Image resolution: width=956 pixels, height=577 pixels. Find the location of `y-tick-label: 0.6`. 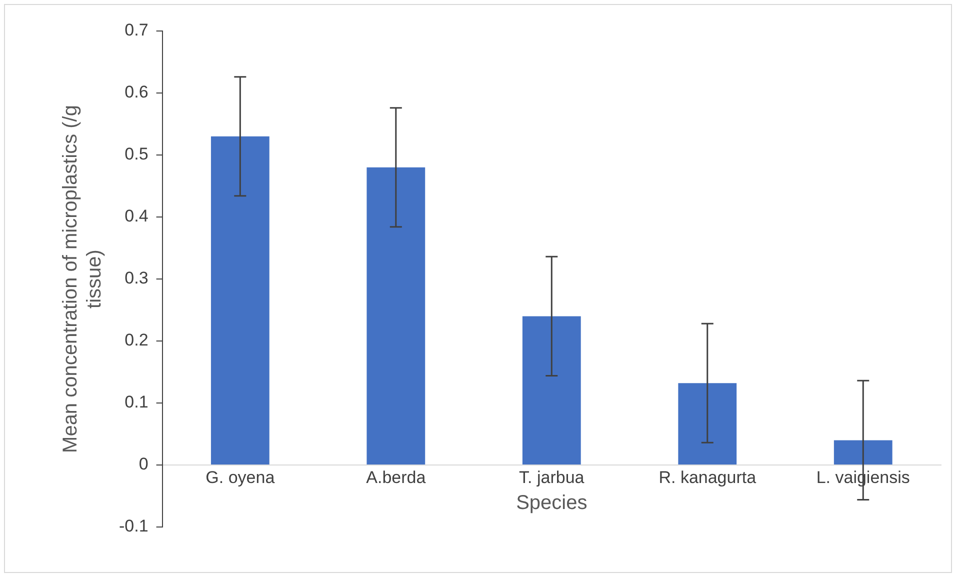

y-tick-label: 0.6 is located at coordinates (136, 92).